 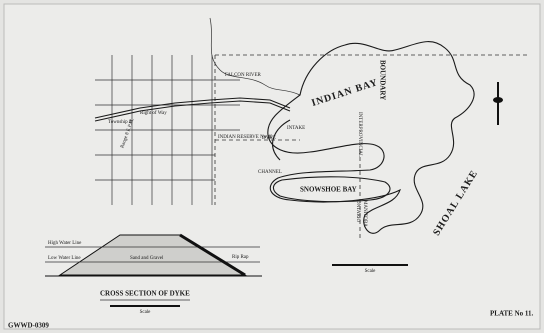 I want to click on drawing-code: GWWD-0309, so click(x=28, y=326).